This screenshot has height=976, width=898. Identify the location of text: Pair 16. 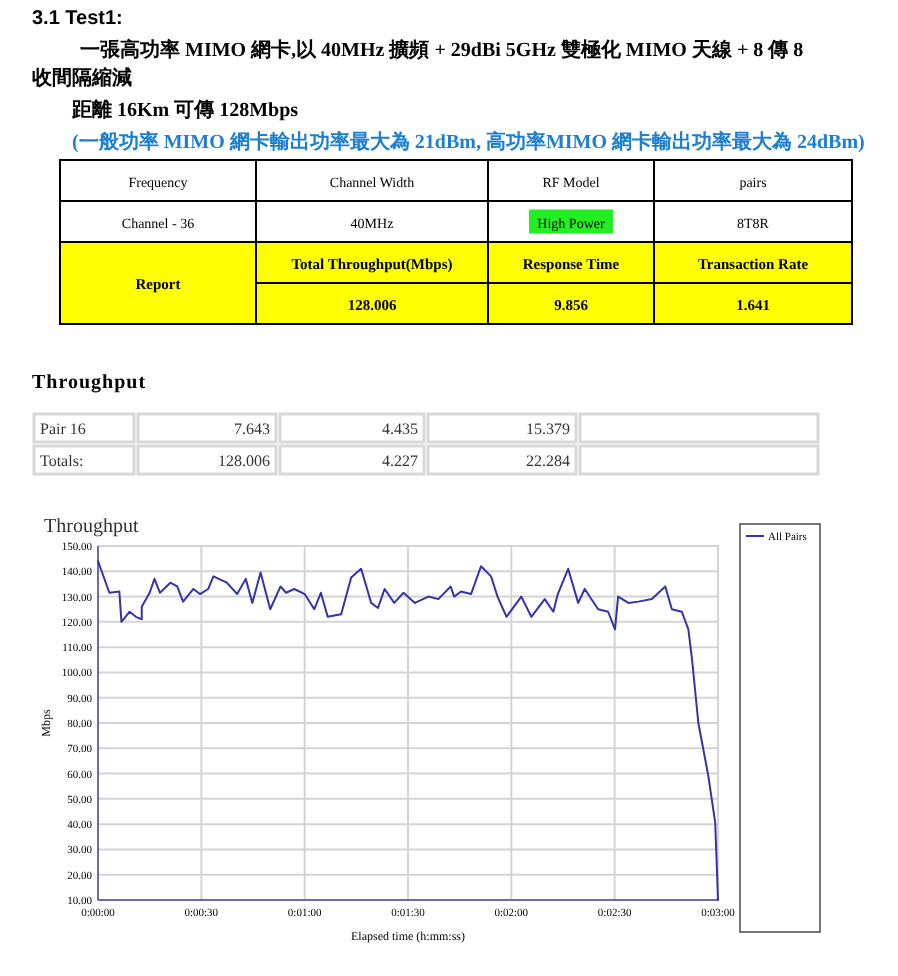
(63, 429).